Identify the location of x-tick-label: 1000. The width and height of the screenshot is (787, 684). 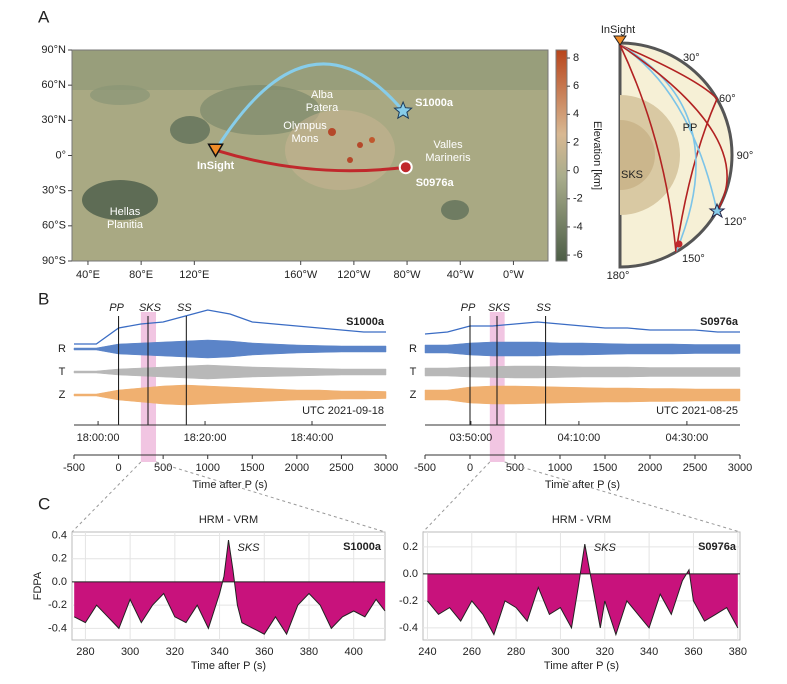
(207, 468).